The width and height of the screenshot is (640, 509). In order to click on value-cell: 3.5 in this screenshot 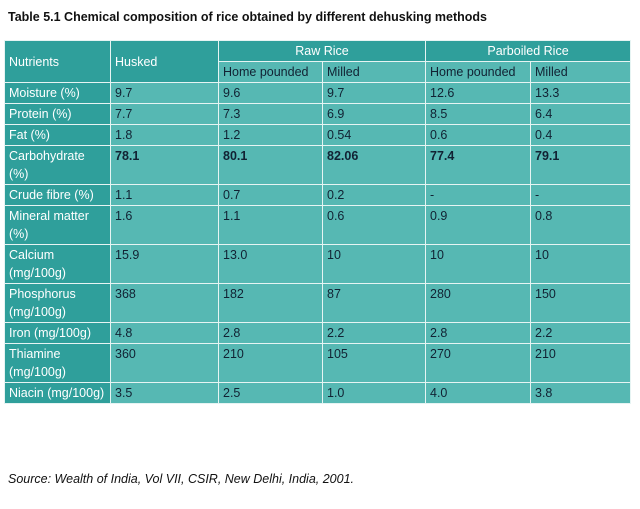, I will do `click(164, 393)`.